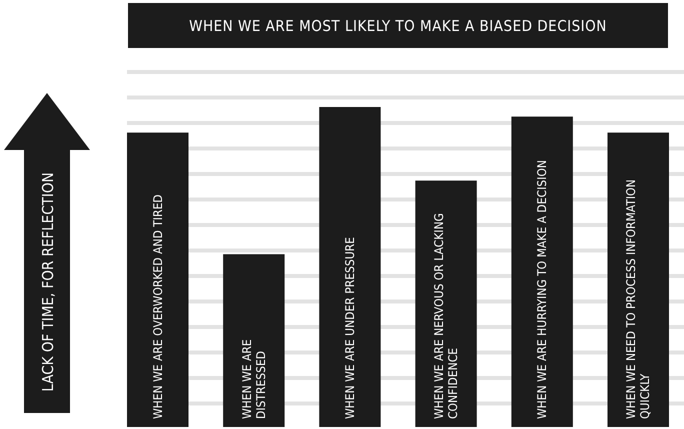  What do you see at coordinates (254, 379) in the screenshot?
I see `x-tick-label: WHEN WE ARE DISTRESSED` at bounding box center [254, 379].